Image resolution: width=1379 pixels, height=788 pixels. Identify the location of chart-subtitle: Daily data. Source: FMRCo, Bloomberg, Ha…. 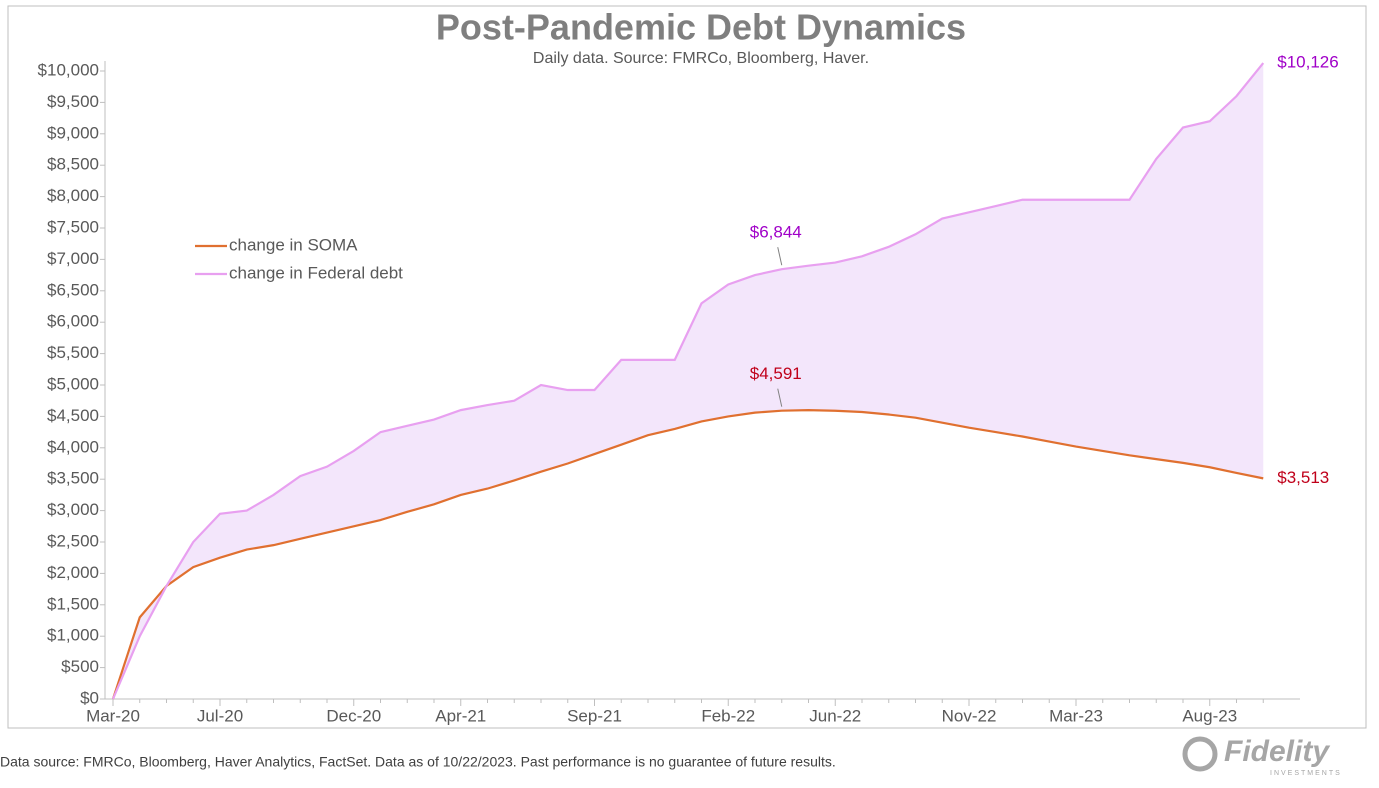
(701, 58).